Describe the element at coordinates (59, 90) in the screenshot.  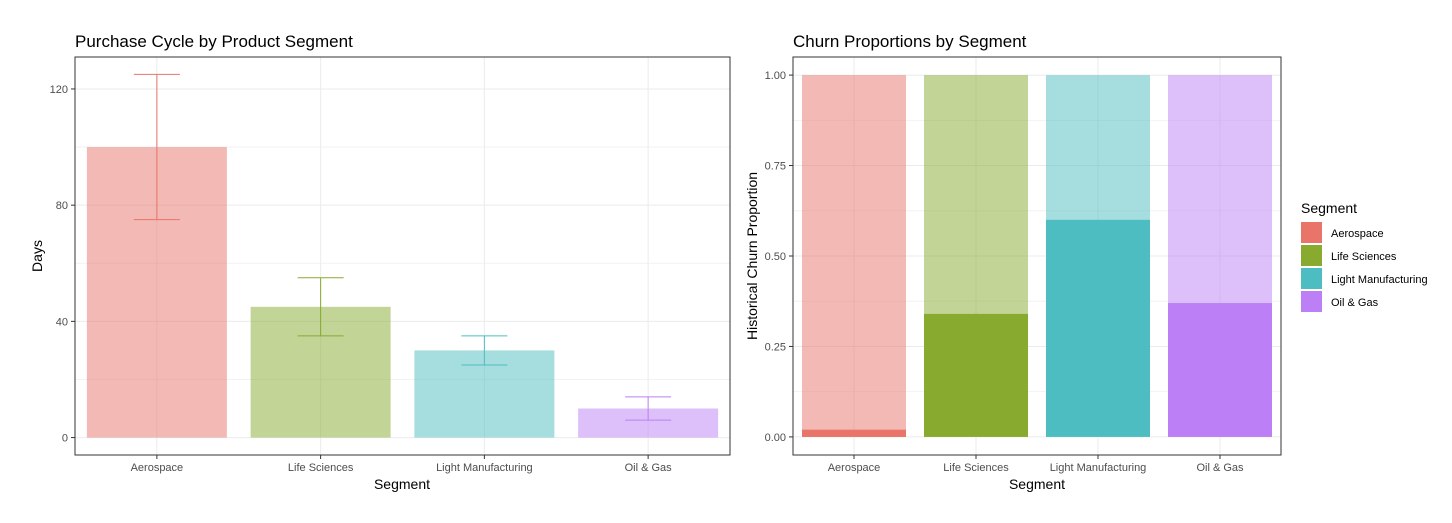
I see `y-tick-label: 120` at that location.